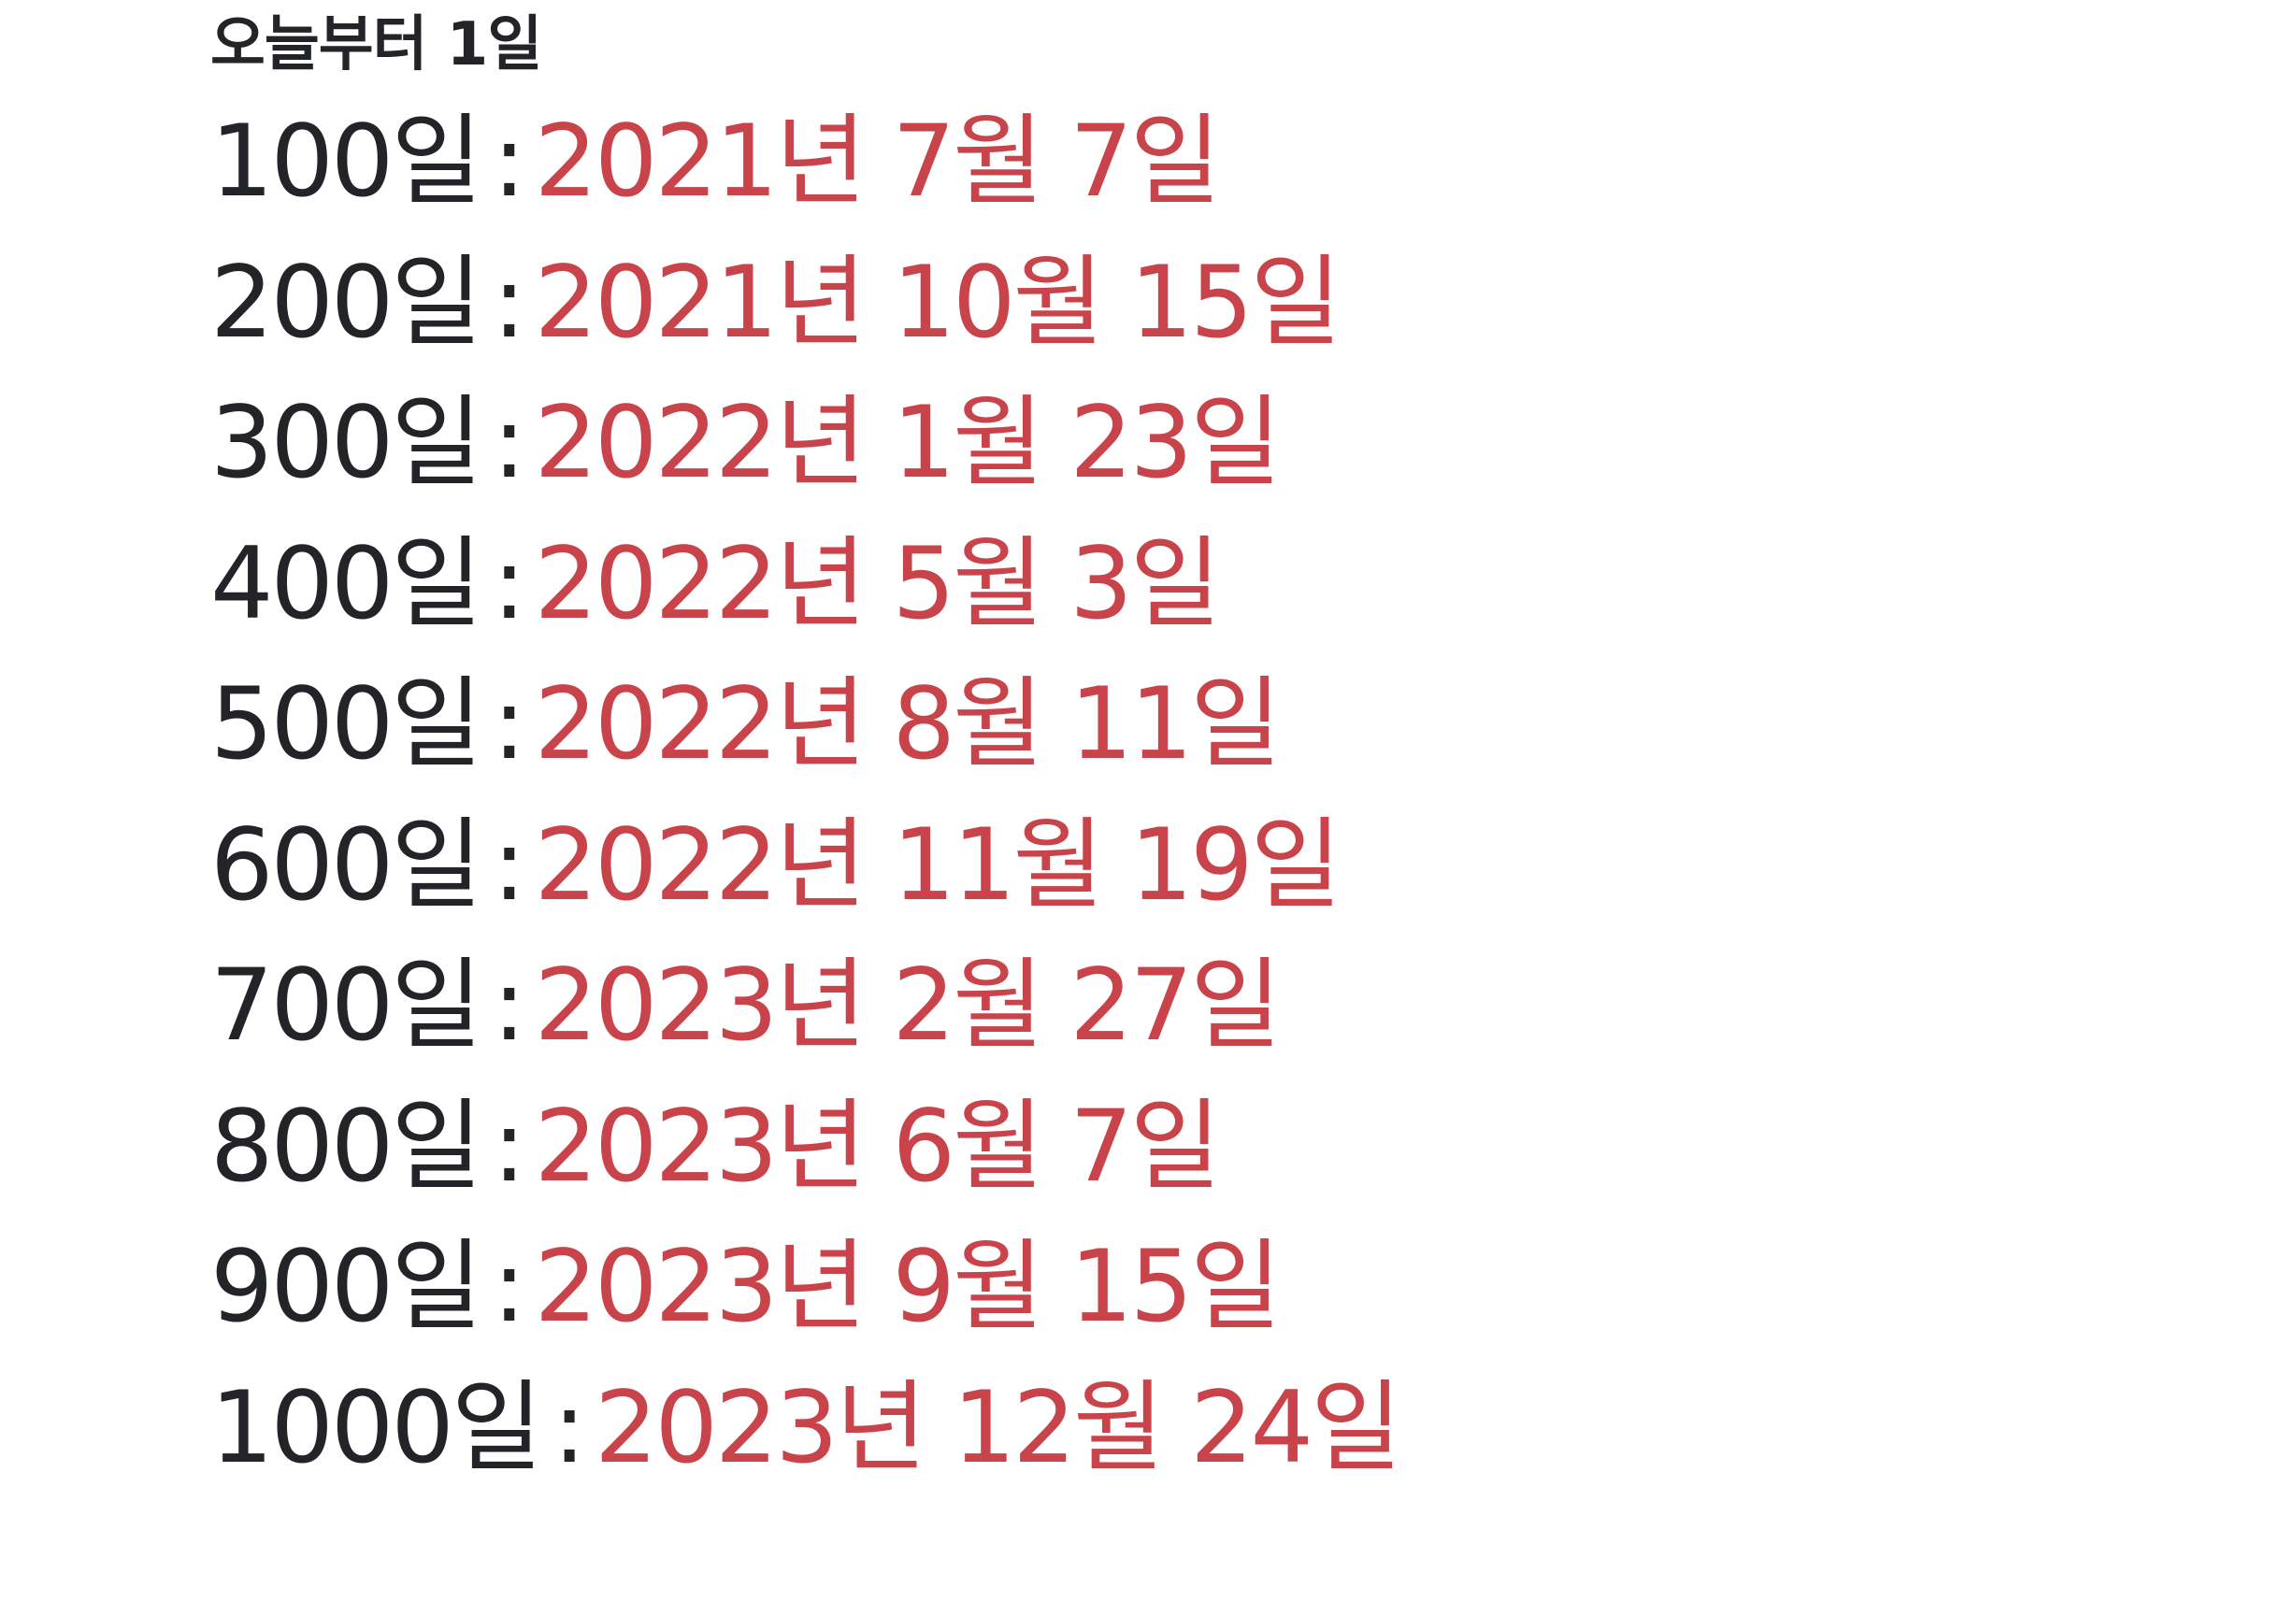 The height and width of the screenshot is (1615, 2296). I want to click on milestone-date: 2023년 6월 7일, so click(878, 1146).